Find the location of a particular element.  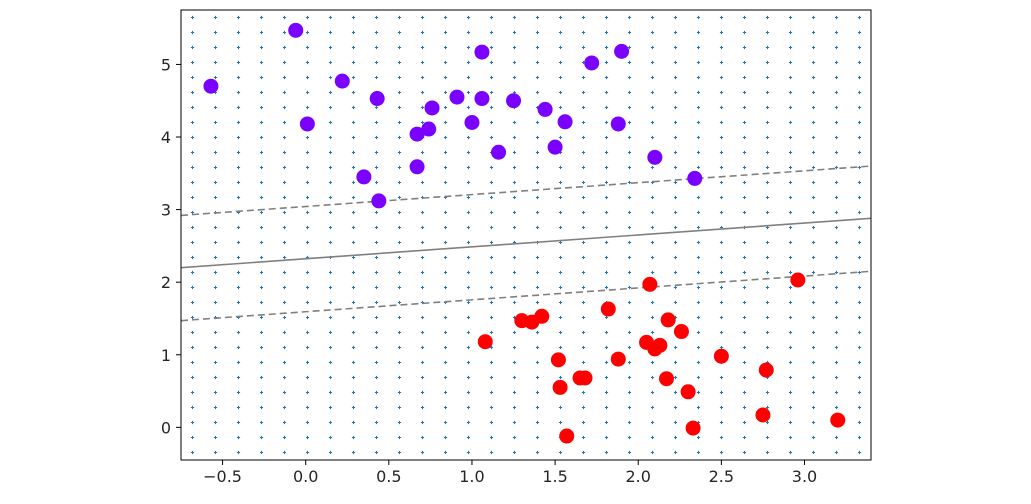

x-tick-label: 0.5 is located at coordinates (388, 476).